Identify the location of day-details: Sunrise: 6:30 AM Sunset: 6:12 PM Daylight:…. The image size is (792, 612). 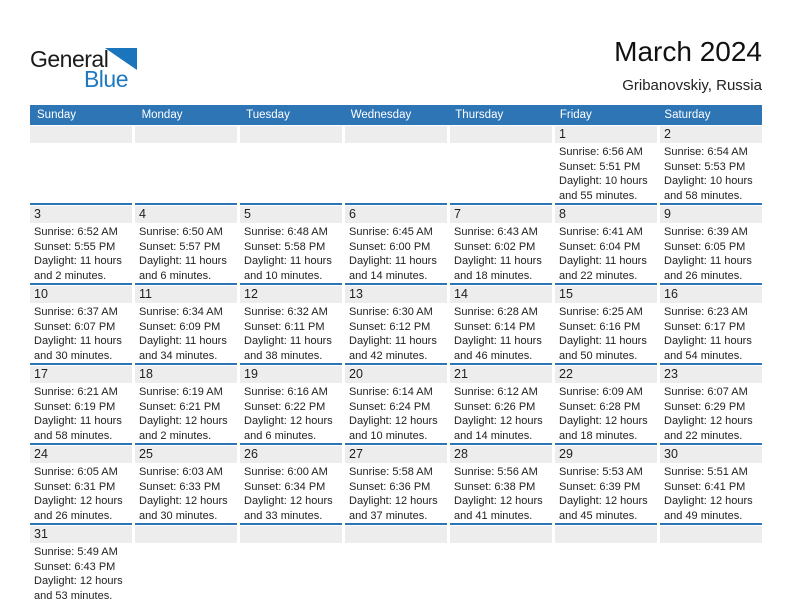
(393, 334).